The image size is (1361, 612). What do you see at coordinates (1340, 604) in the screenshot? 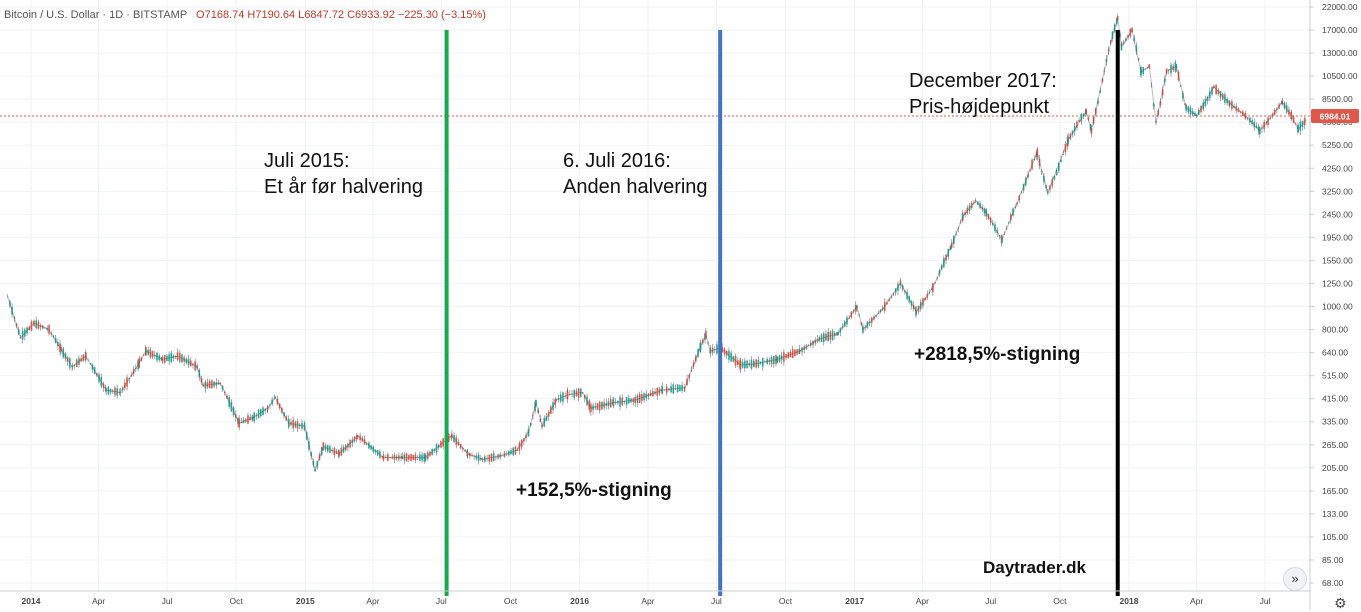
I see `gear-icon: ⚙` at bounding box center [1340, 604].